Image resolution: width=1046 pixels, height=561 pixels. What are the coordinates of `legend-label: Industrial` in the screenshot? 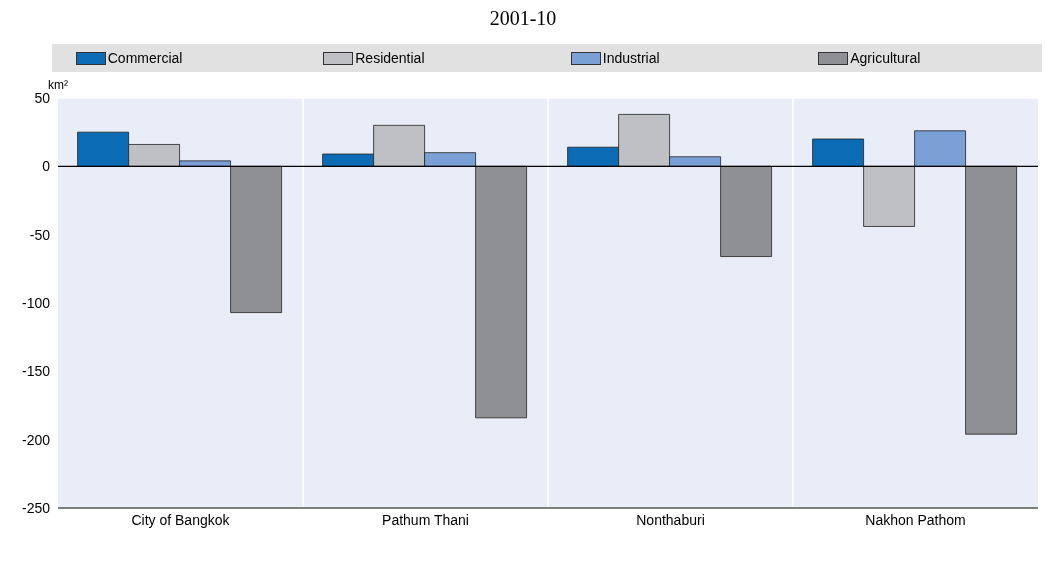 It's located at (631, 58).